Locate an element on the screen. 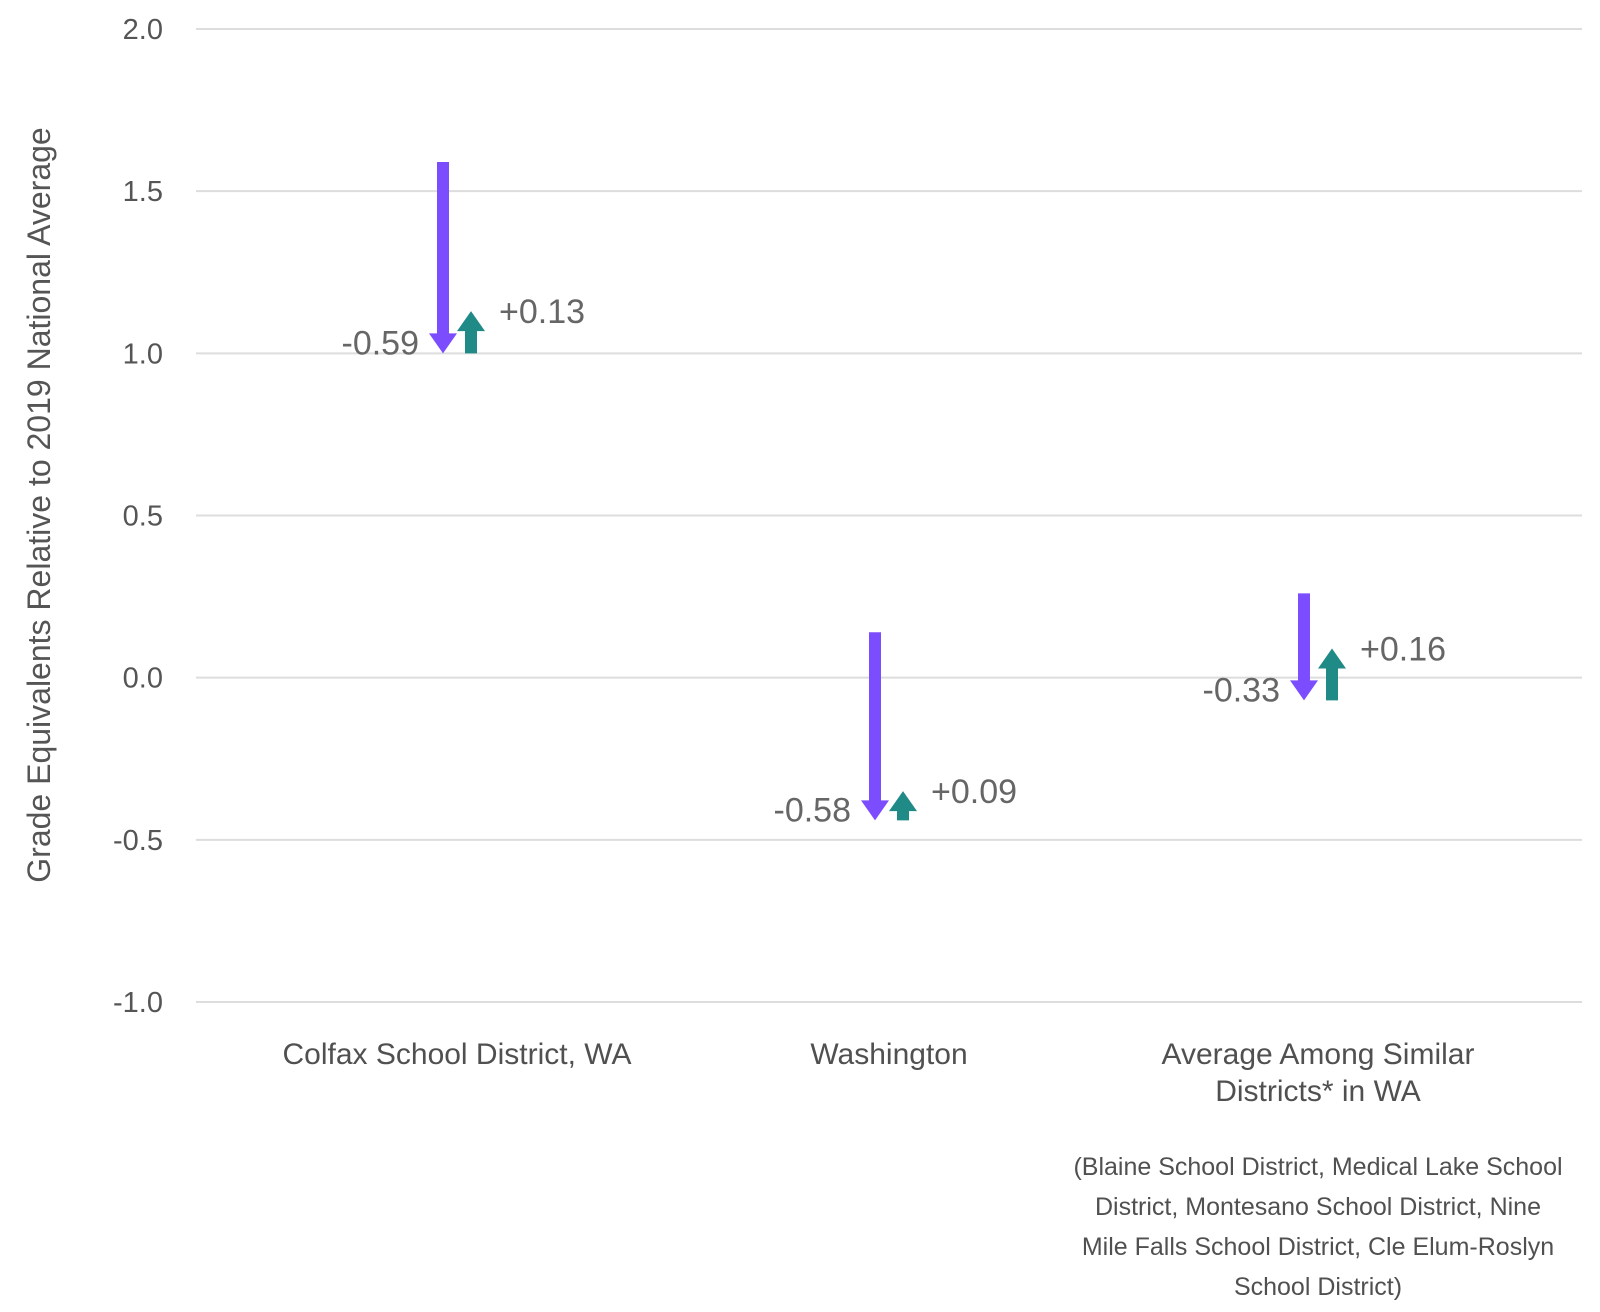 The width and height of the screenshot is (1600, 1312). category-label: Colfax School District, WA is located at coordinates (457, 1054).